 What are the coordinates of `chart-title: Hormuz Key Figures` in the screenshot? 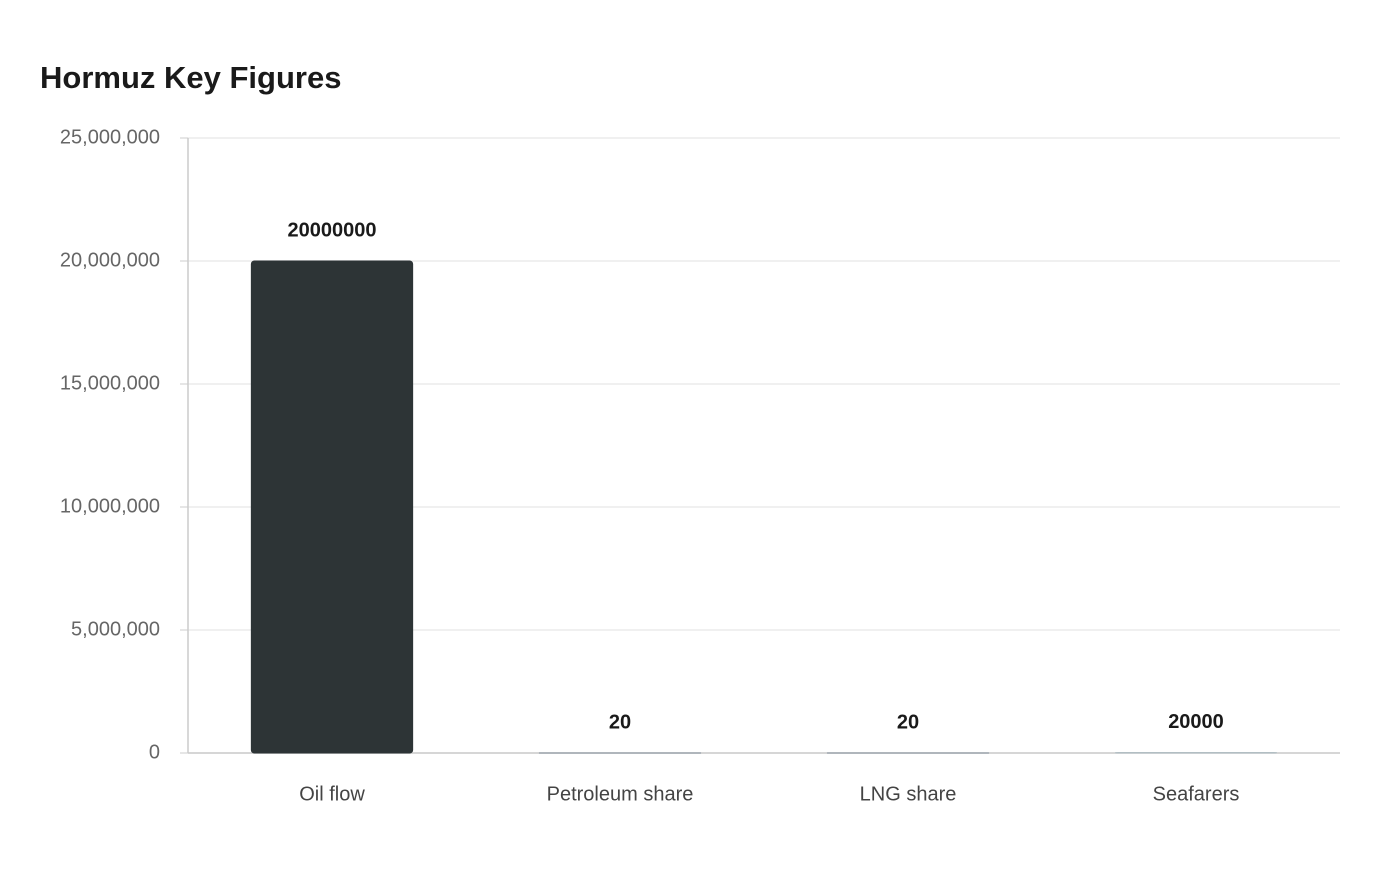 It's located at (190, 77).